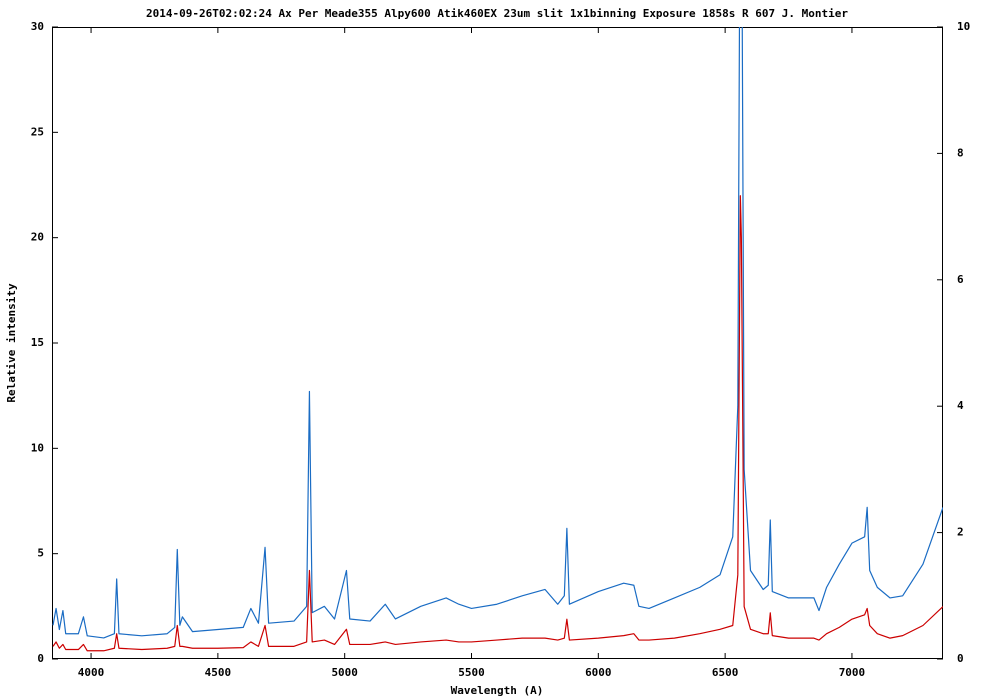 This screenshot has width=1000, height=700. What do you see at coordinates (471, 672) in the screenshot?
I see `x-tick-label: 5500` at bounding box center [471, 672].